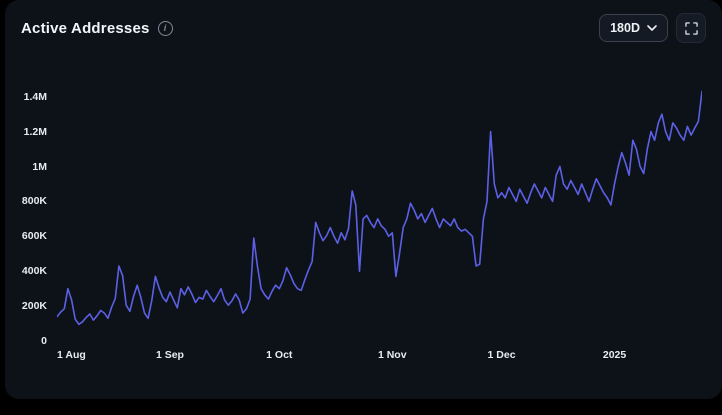 Image resolution: width=722 pixels, height=415 pixels. Describe the element at coordinates (71, 355) in the screenshot. I see `x-axis-label: 1 Aug` at that location.